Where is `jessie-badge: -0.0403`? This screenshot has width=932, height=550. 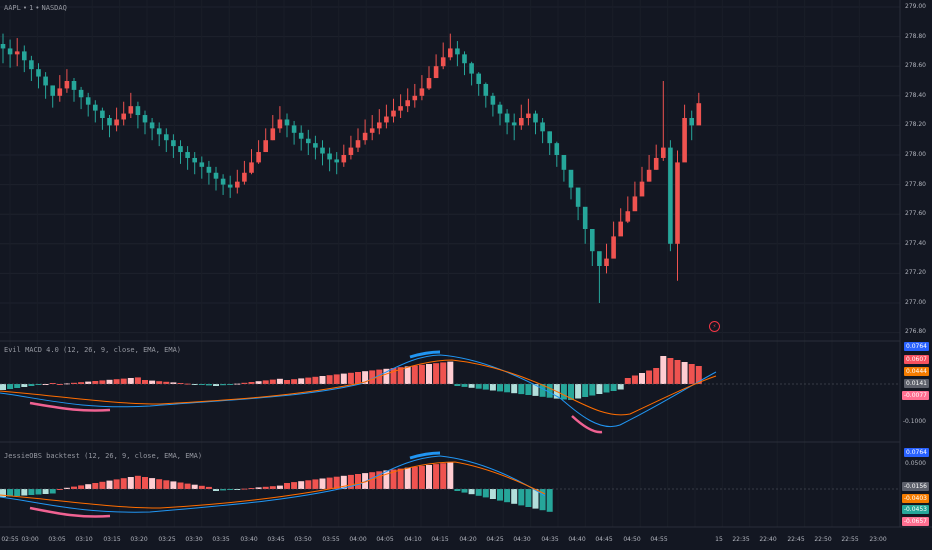 jessie-badge: -0.0403 is located at coordinates (915, 498).